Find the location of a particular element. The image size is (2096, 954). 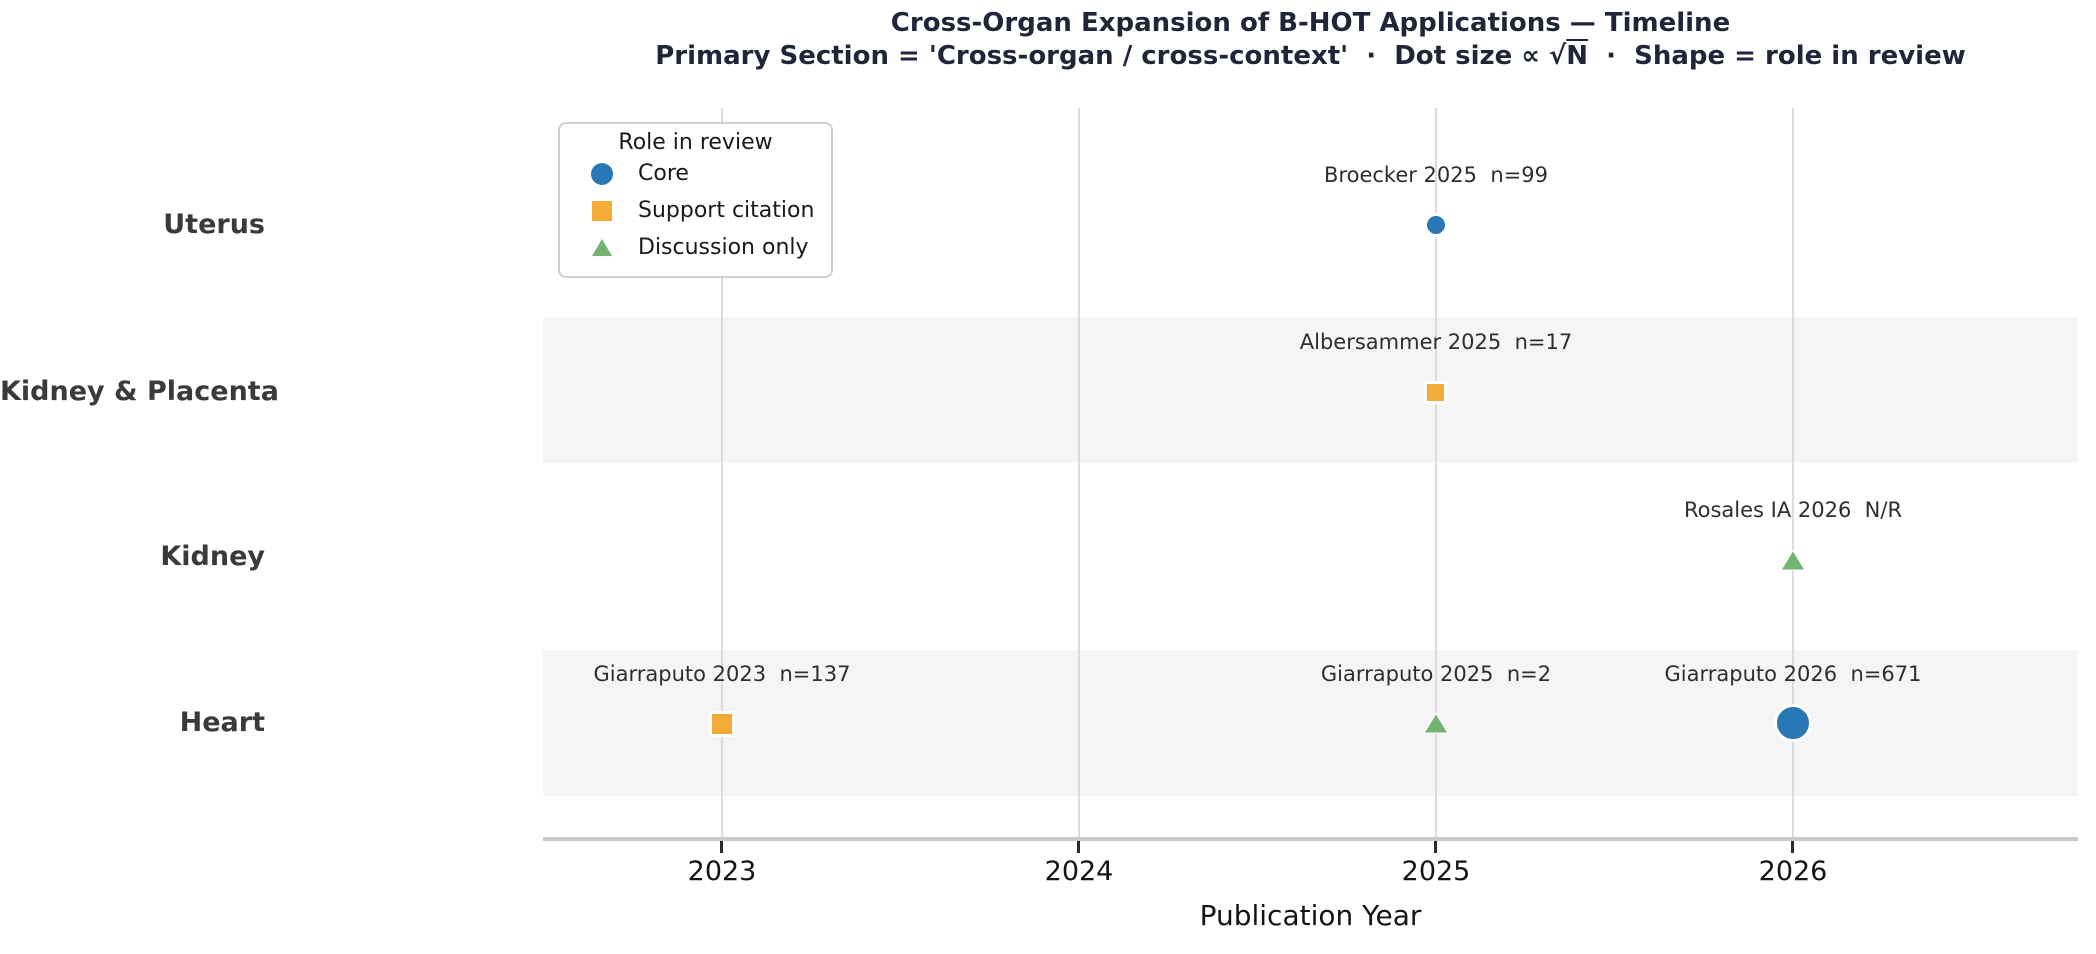

gridline-2026 is located at coordinates (1793, 473).